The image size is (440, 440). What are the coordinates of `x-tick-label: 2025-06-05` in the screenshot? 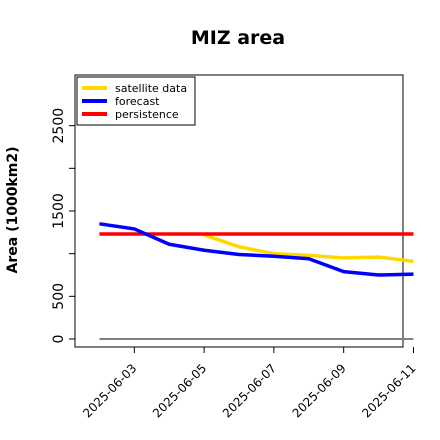 It's located at (179, 390).